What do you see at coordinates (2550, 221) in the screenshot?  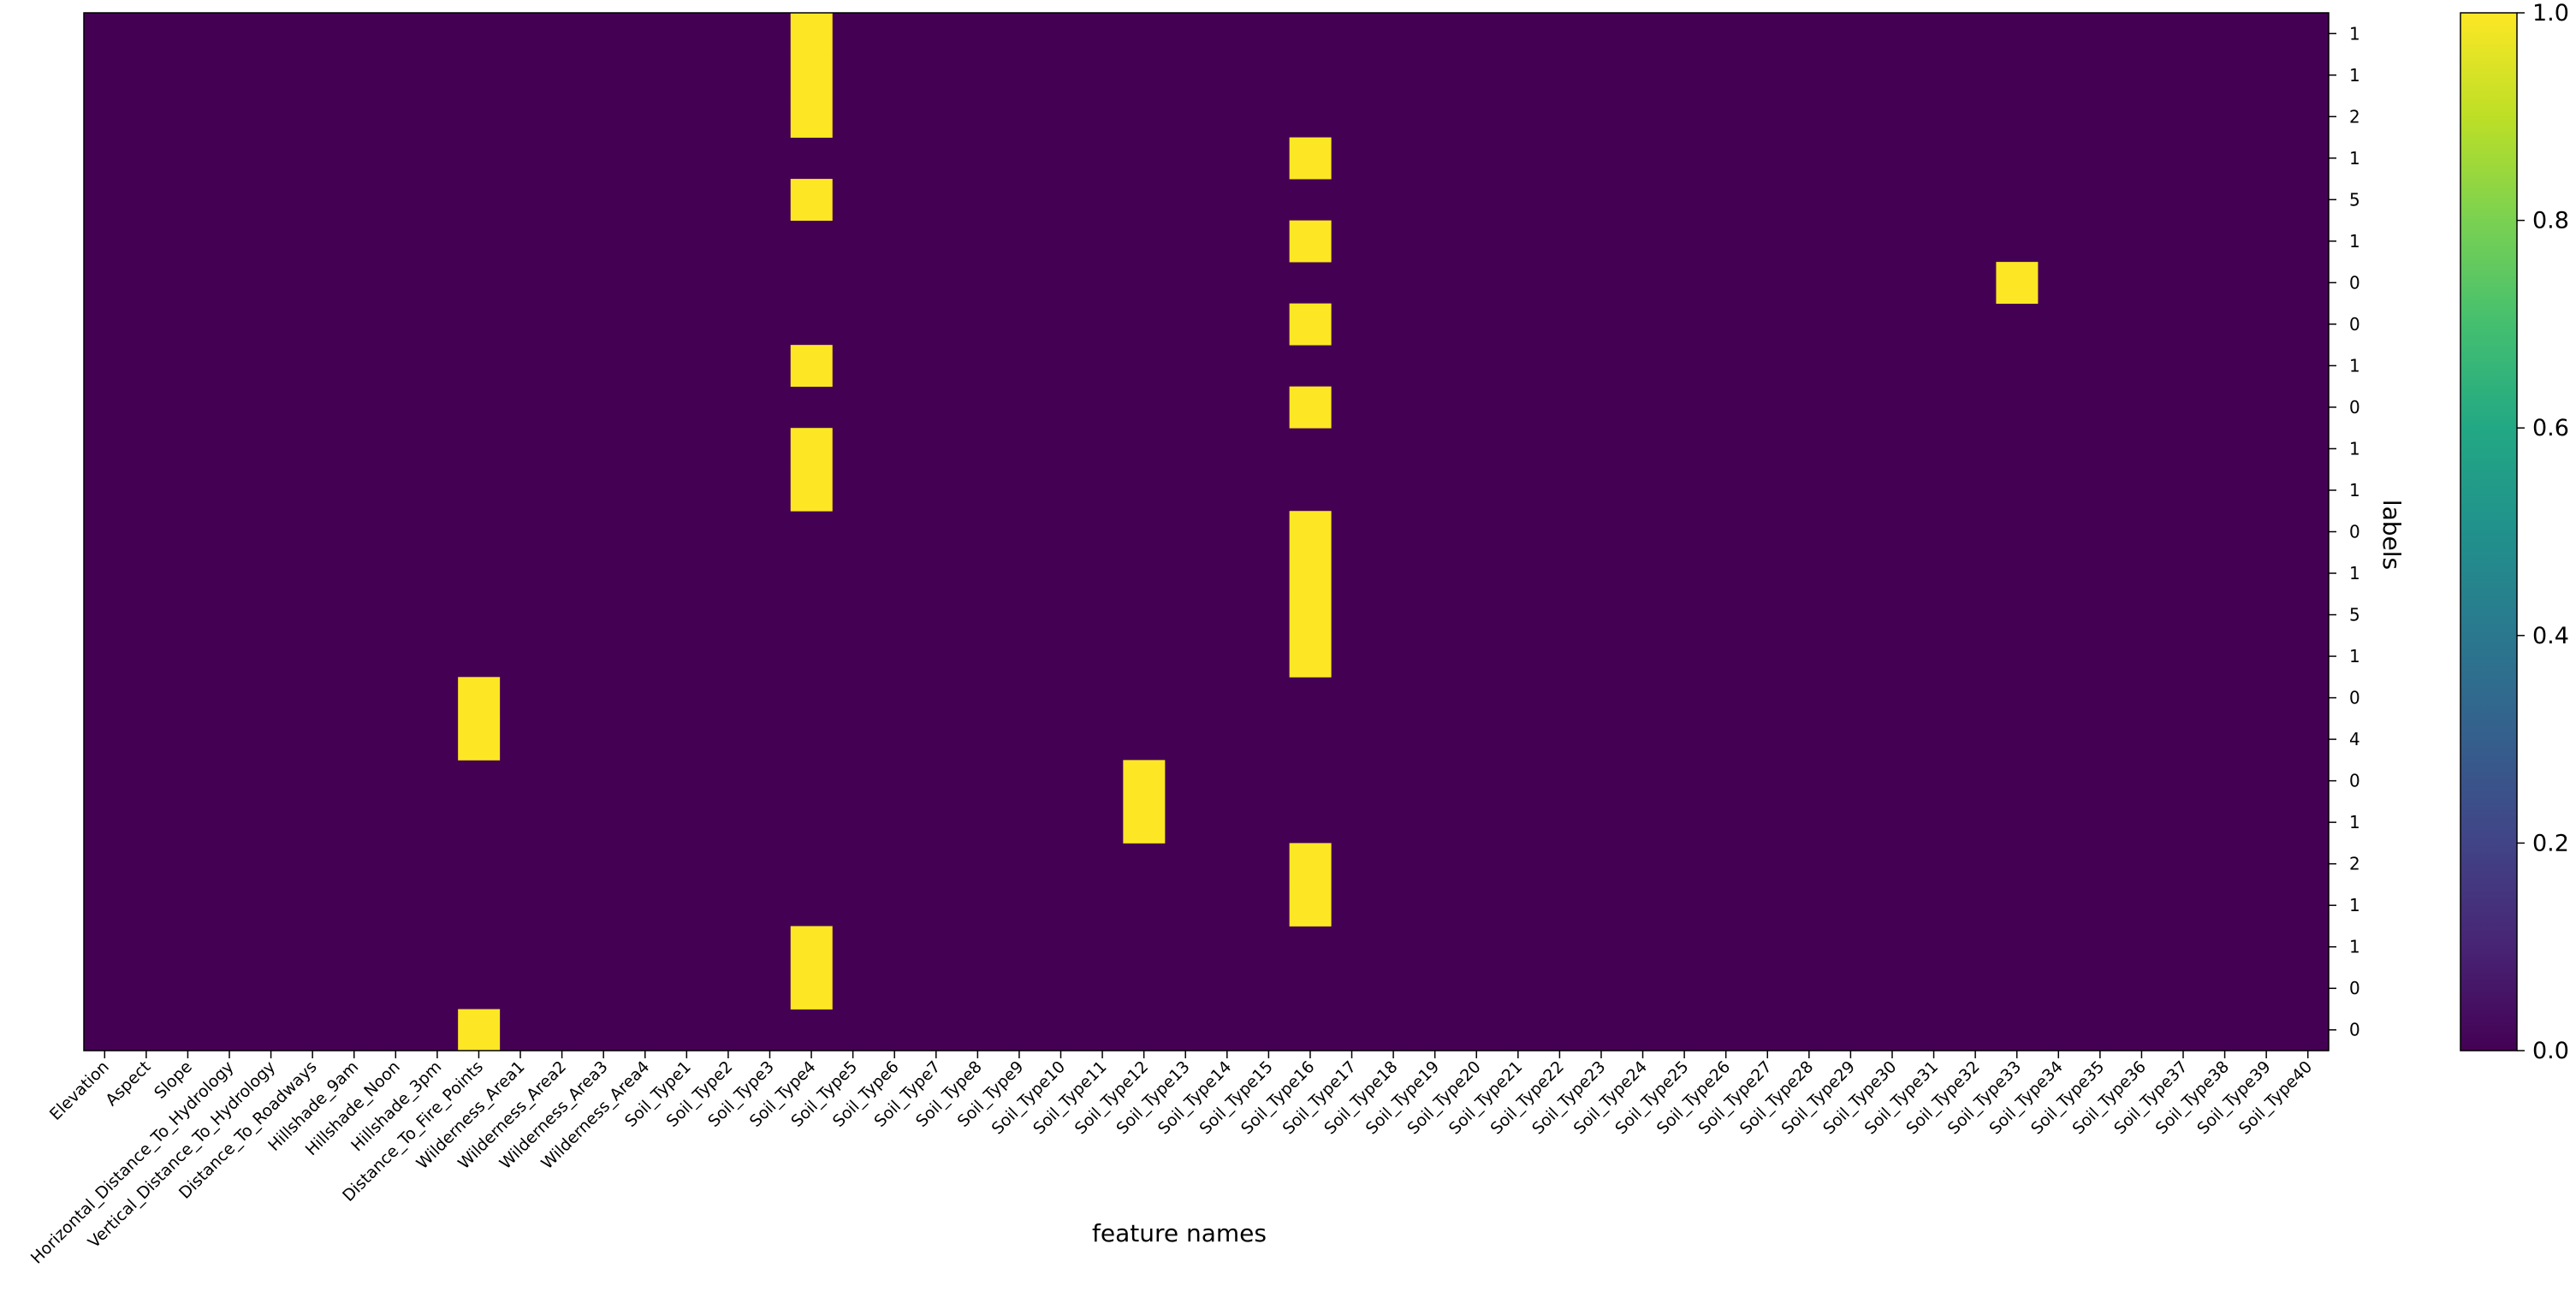 I see `colorbar-tick-label: 0.8` at bounding box center [2550, 221].